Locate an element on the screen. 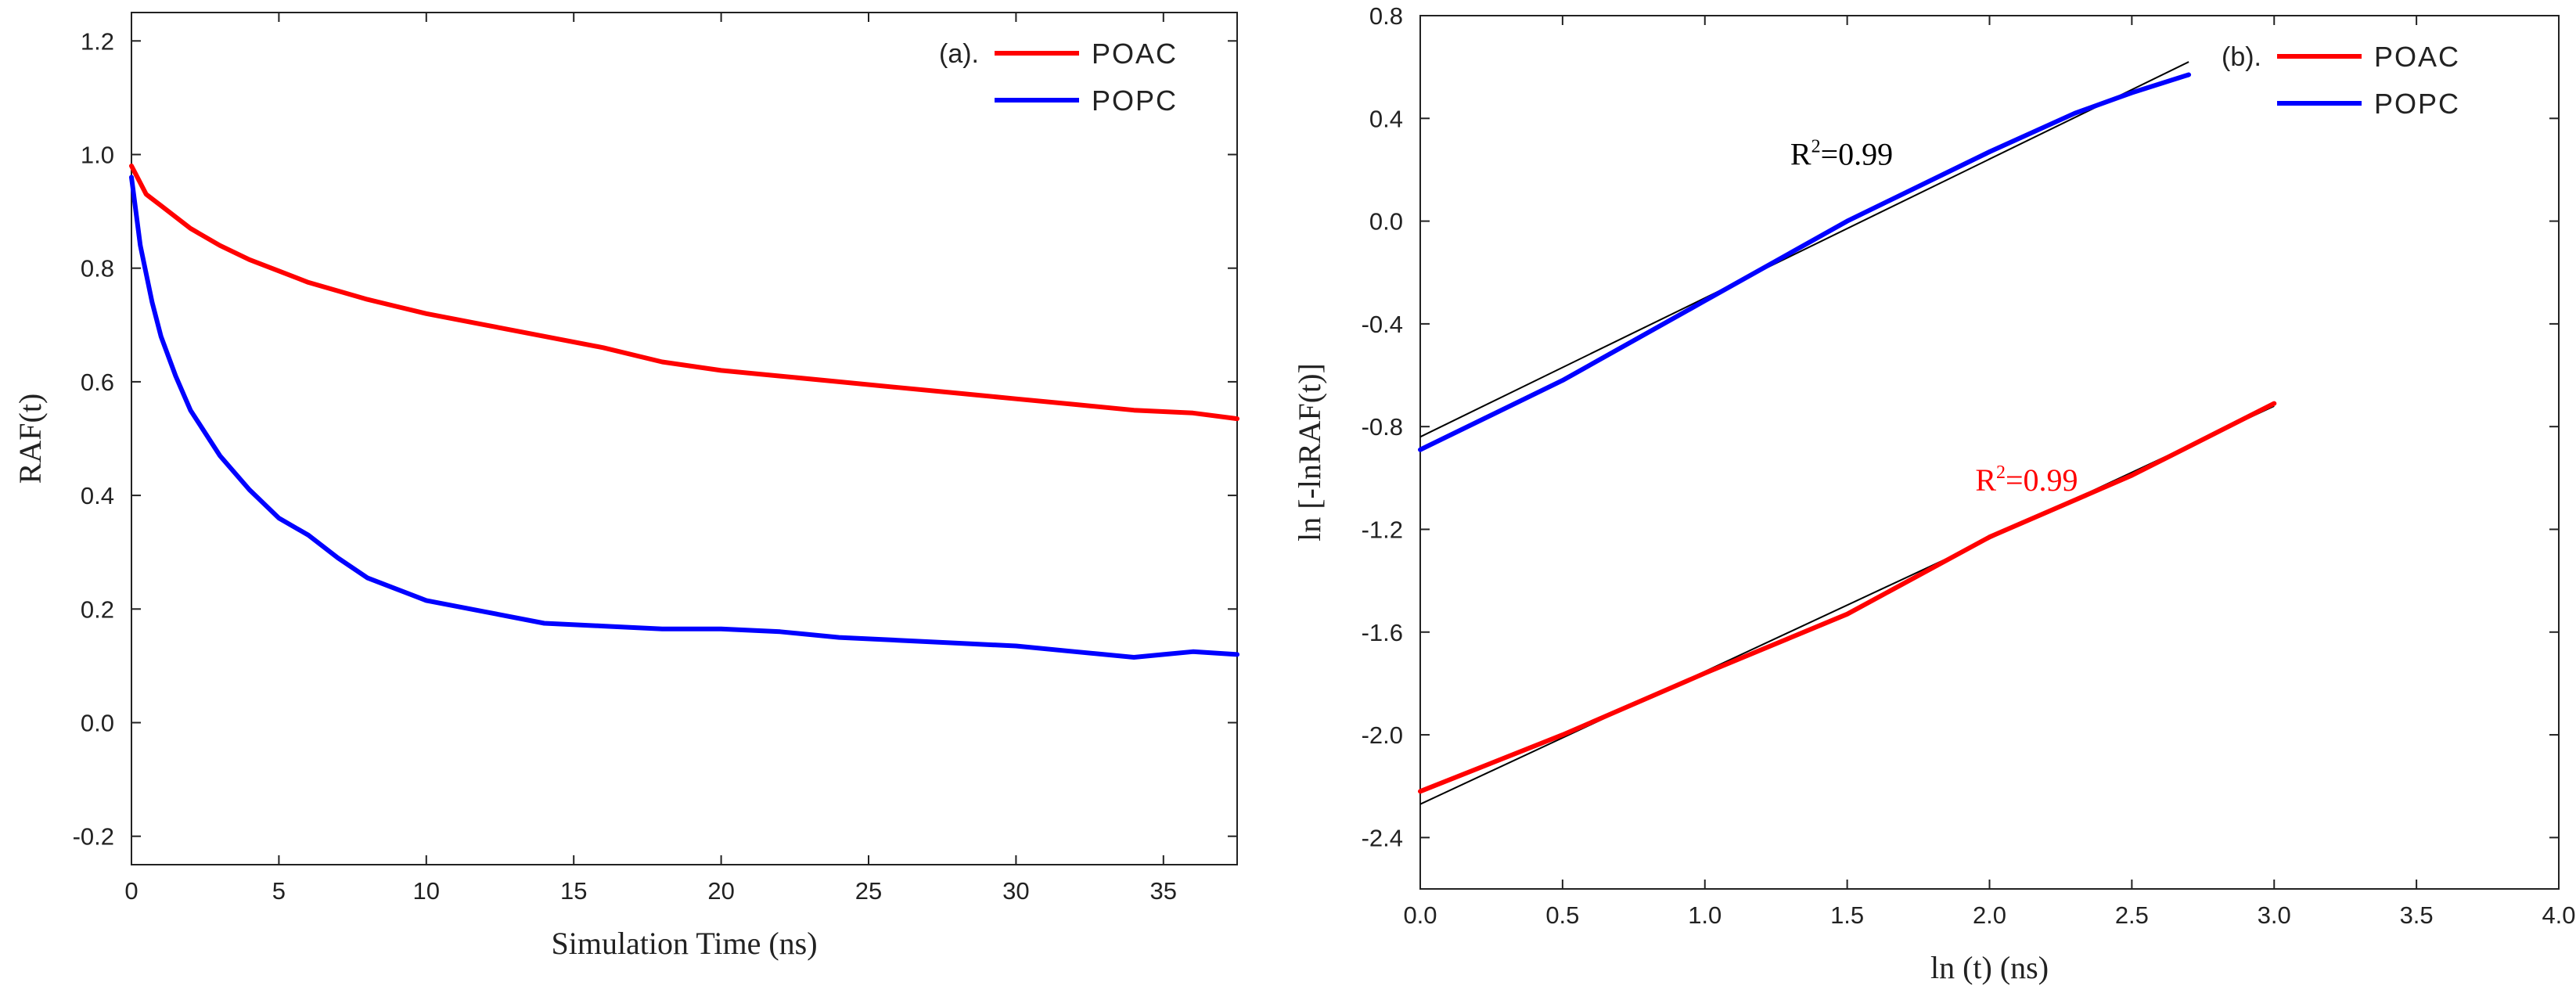  x-tick-label: 2.0 is located at coordinates (1989, 915).